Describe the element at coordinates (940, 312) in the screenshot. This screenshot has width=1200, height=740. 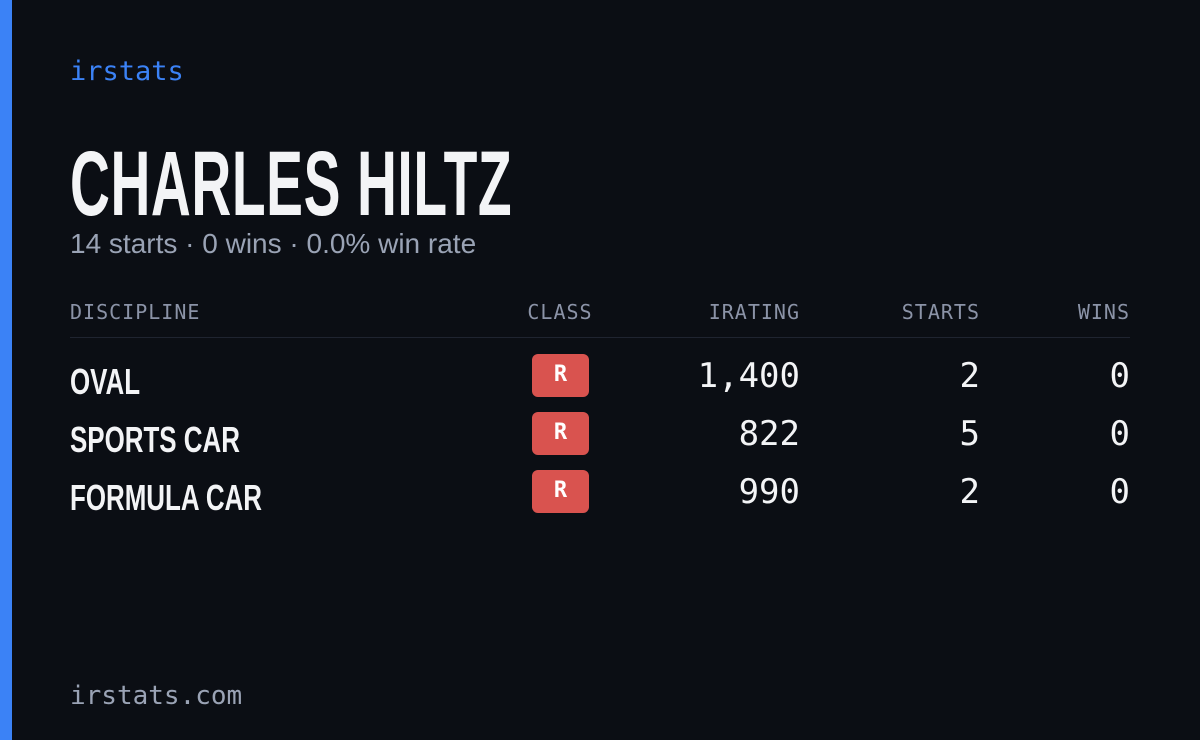
I see `column-header: STARTS` at that location.